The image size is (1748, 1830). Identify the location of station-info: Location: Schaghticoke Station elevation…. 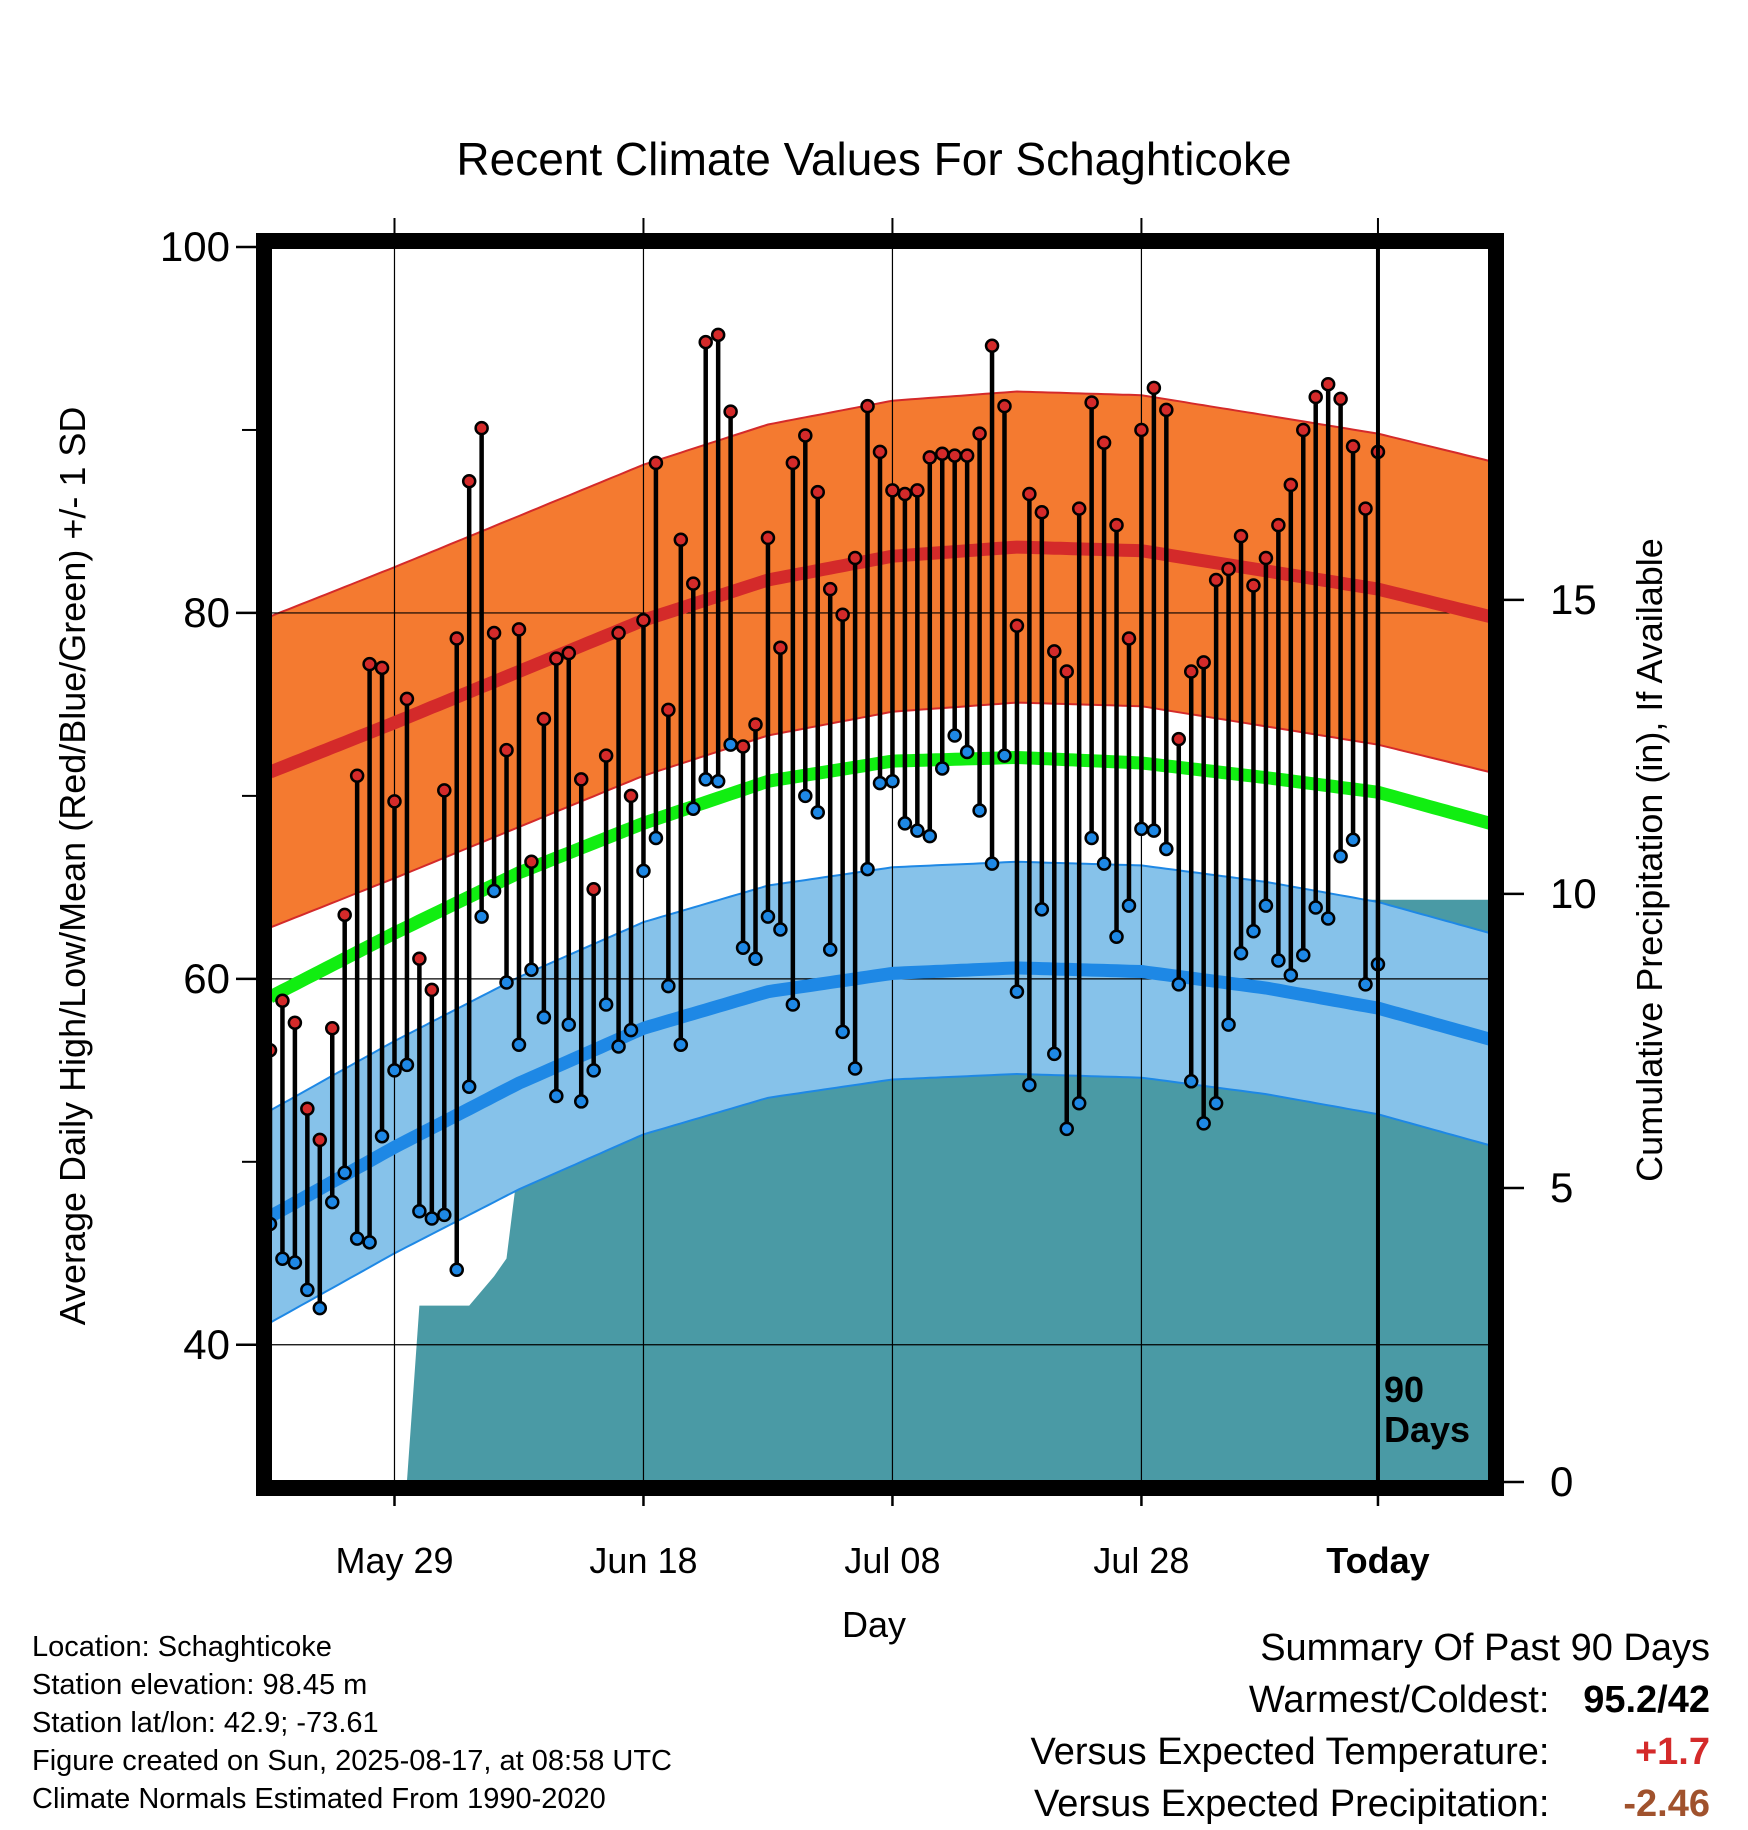
(352, 1723).